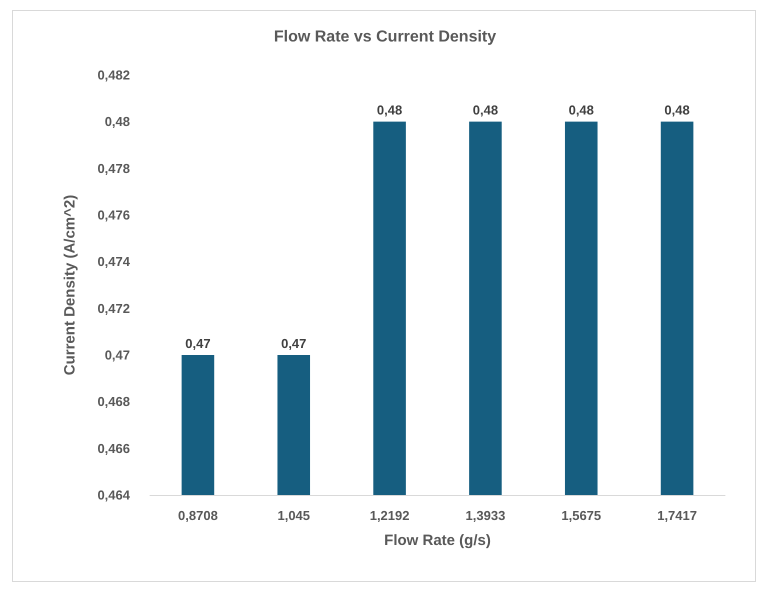 The width and height of the screenshot is (770, 594). What do you see at coordinates (70, 285) in the screenshot?
I see `y-axis-title: Current Density (A/cm^2)` at bounding box center [70, 285].